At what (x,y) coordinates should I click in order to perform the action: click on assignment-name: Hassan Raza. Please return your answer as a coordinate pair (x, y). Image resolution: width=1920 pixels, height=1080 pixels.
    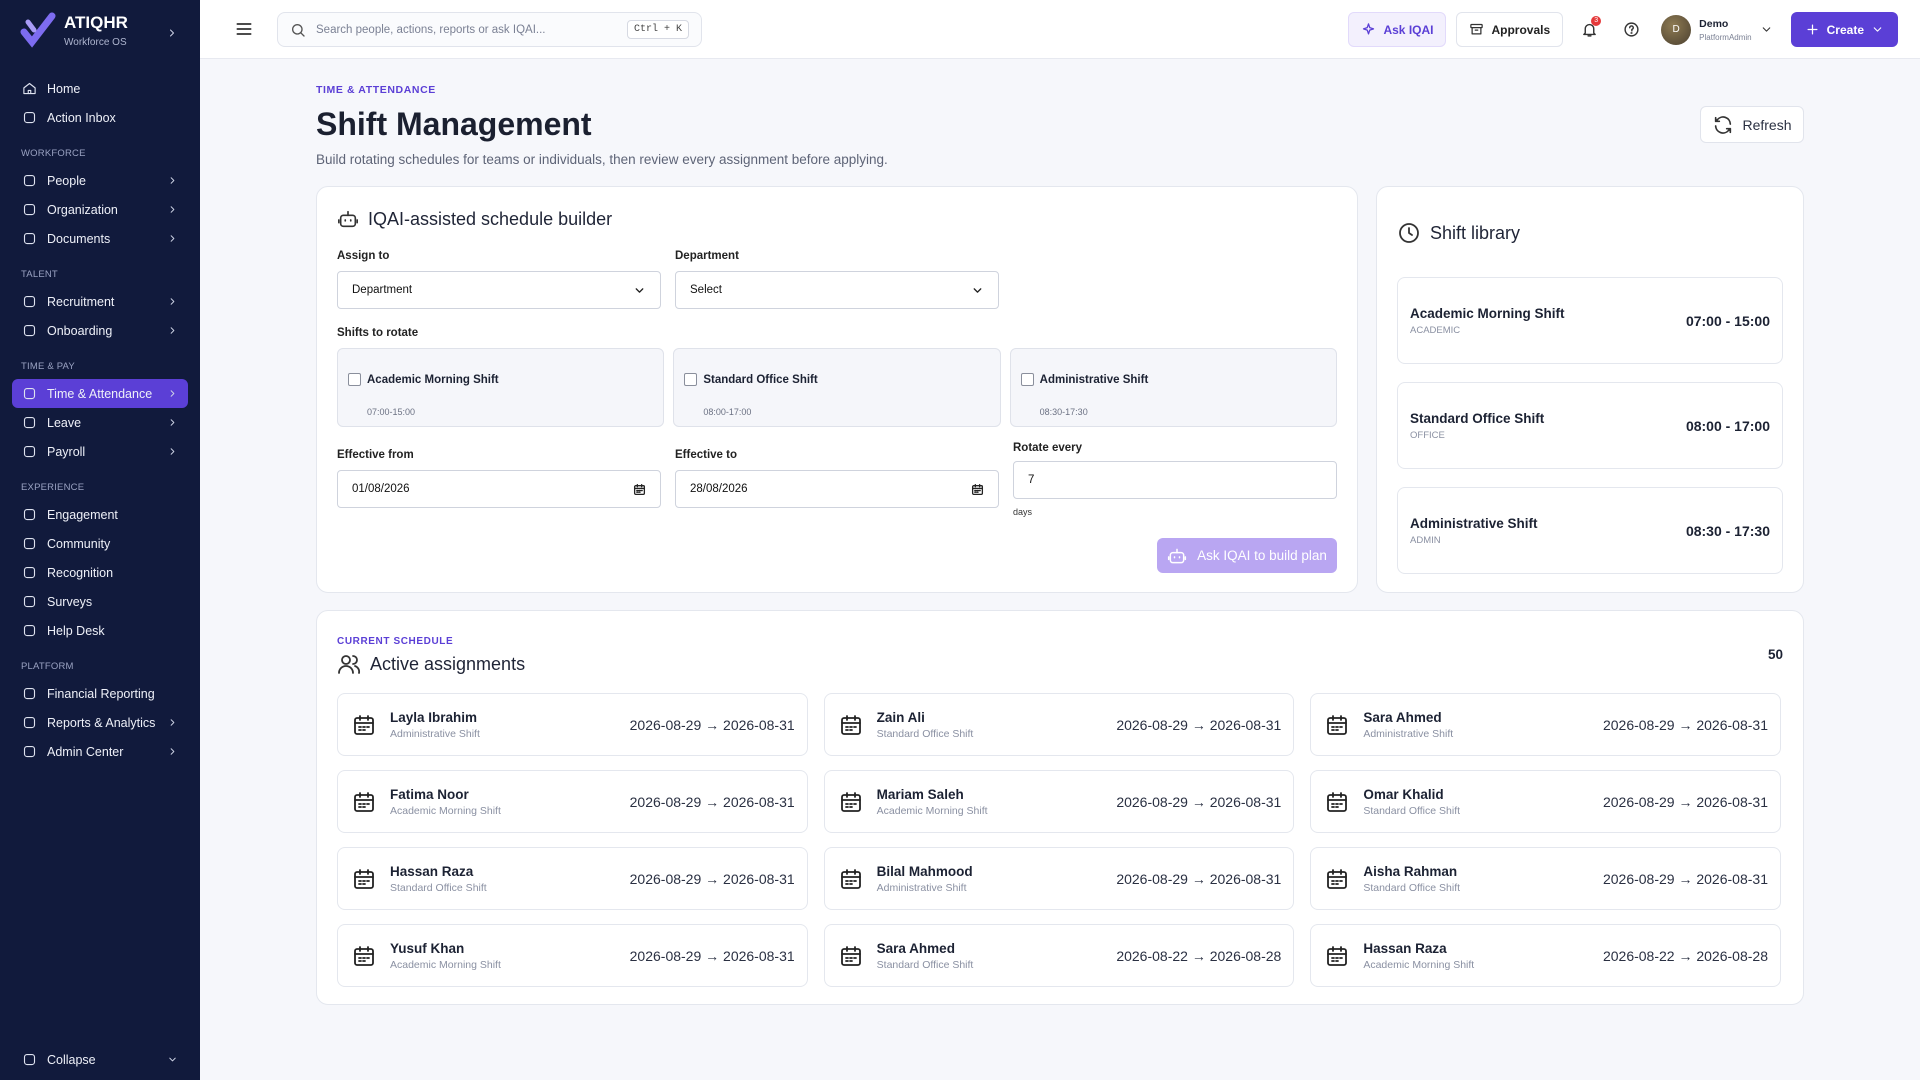
    Looking at the image, I should click on (432, 871).